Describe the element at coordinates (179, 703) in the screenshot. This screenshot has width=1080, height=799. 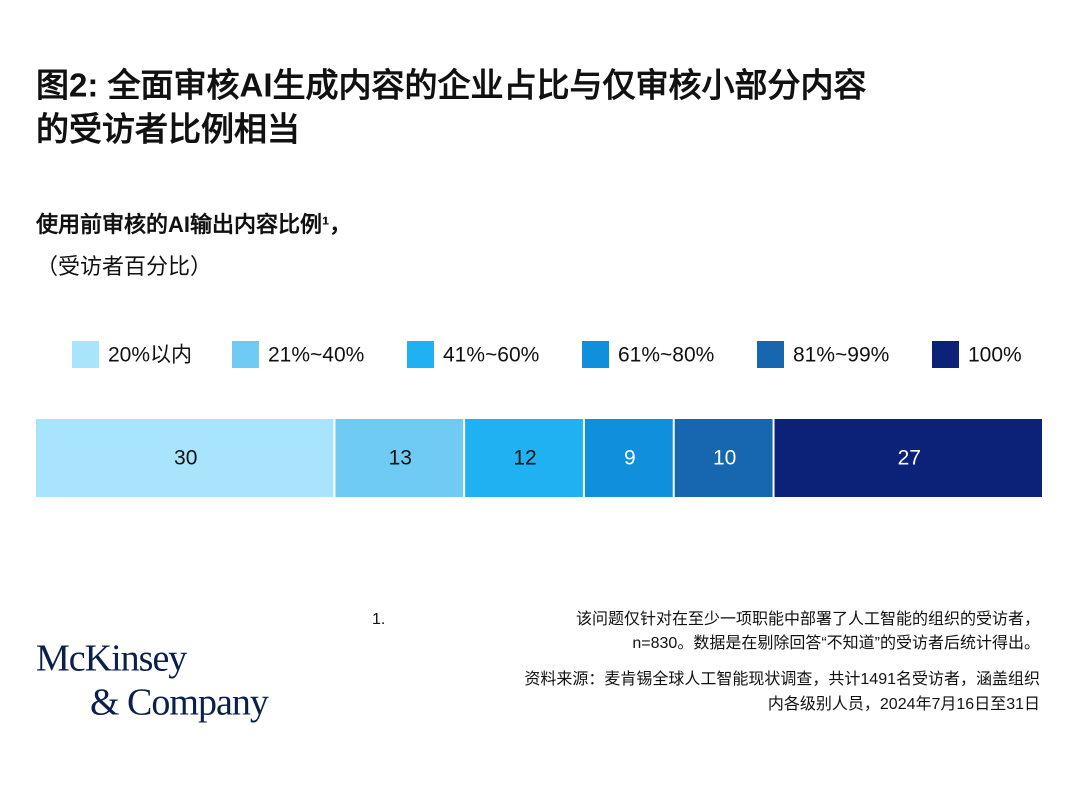
I see `logo: & Company` at that location.